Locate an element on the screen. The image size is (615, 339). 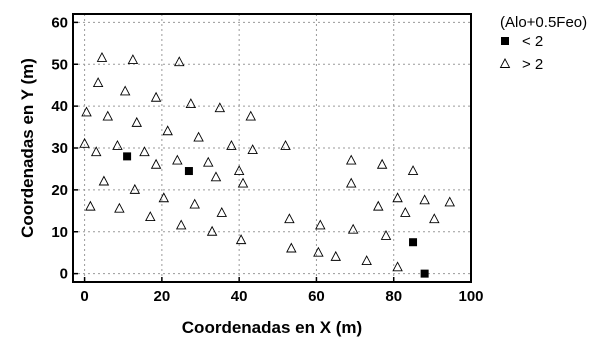
legend-label: < 2 is located at coordinates (532, 41).